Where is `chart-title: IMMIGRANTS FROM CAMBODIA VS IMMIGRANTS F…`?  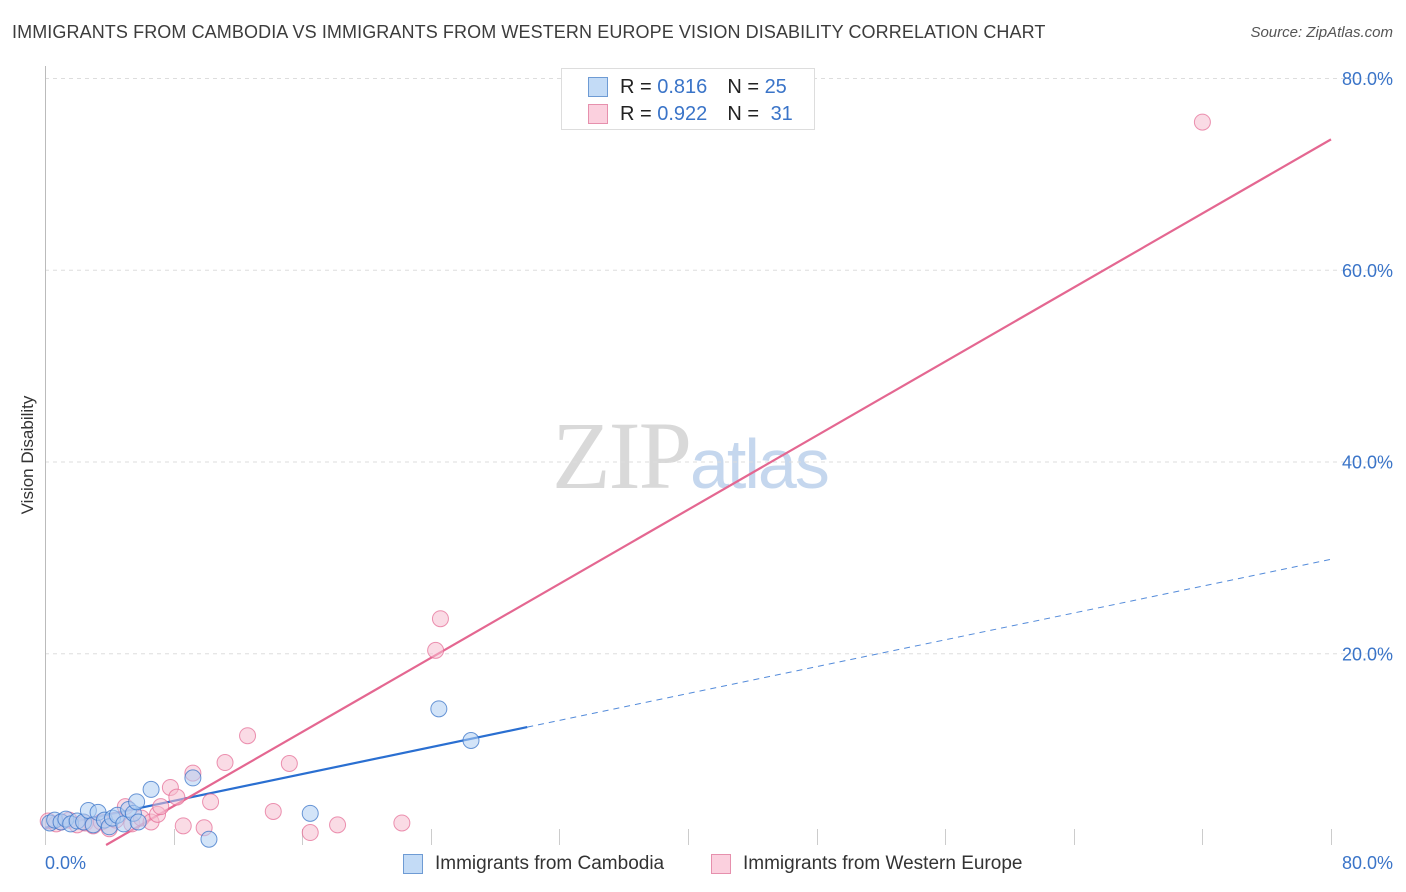
chart-title: IMMIGRANTS FROM CAMBODIA VS IMMIGRANTS F… is located at coordinates (529, 32).